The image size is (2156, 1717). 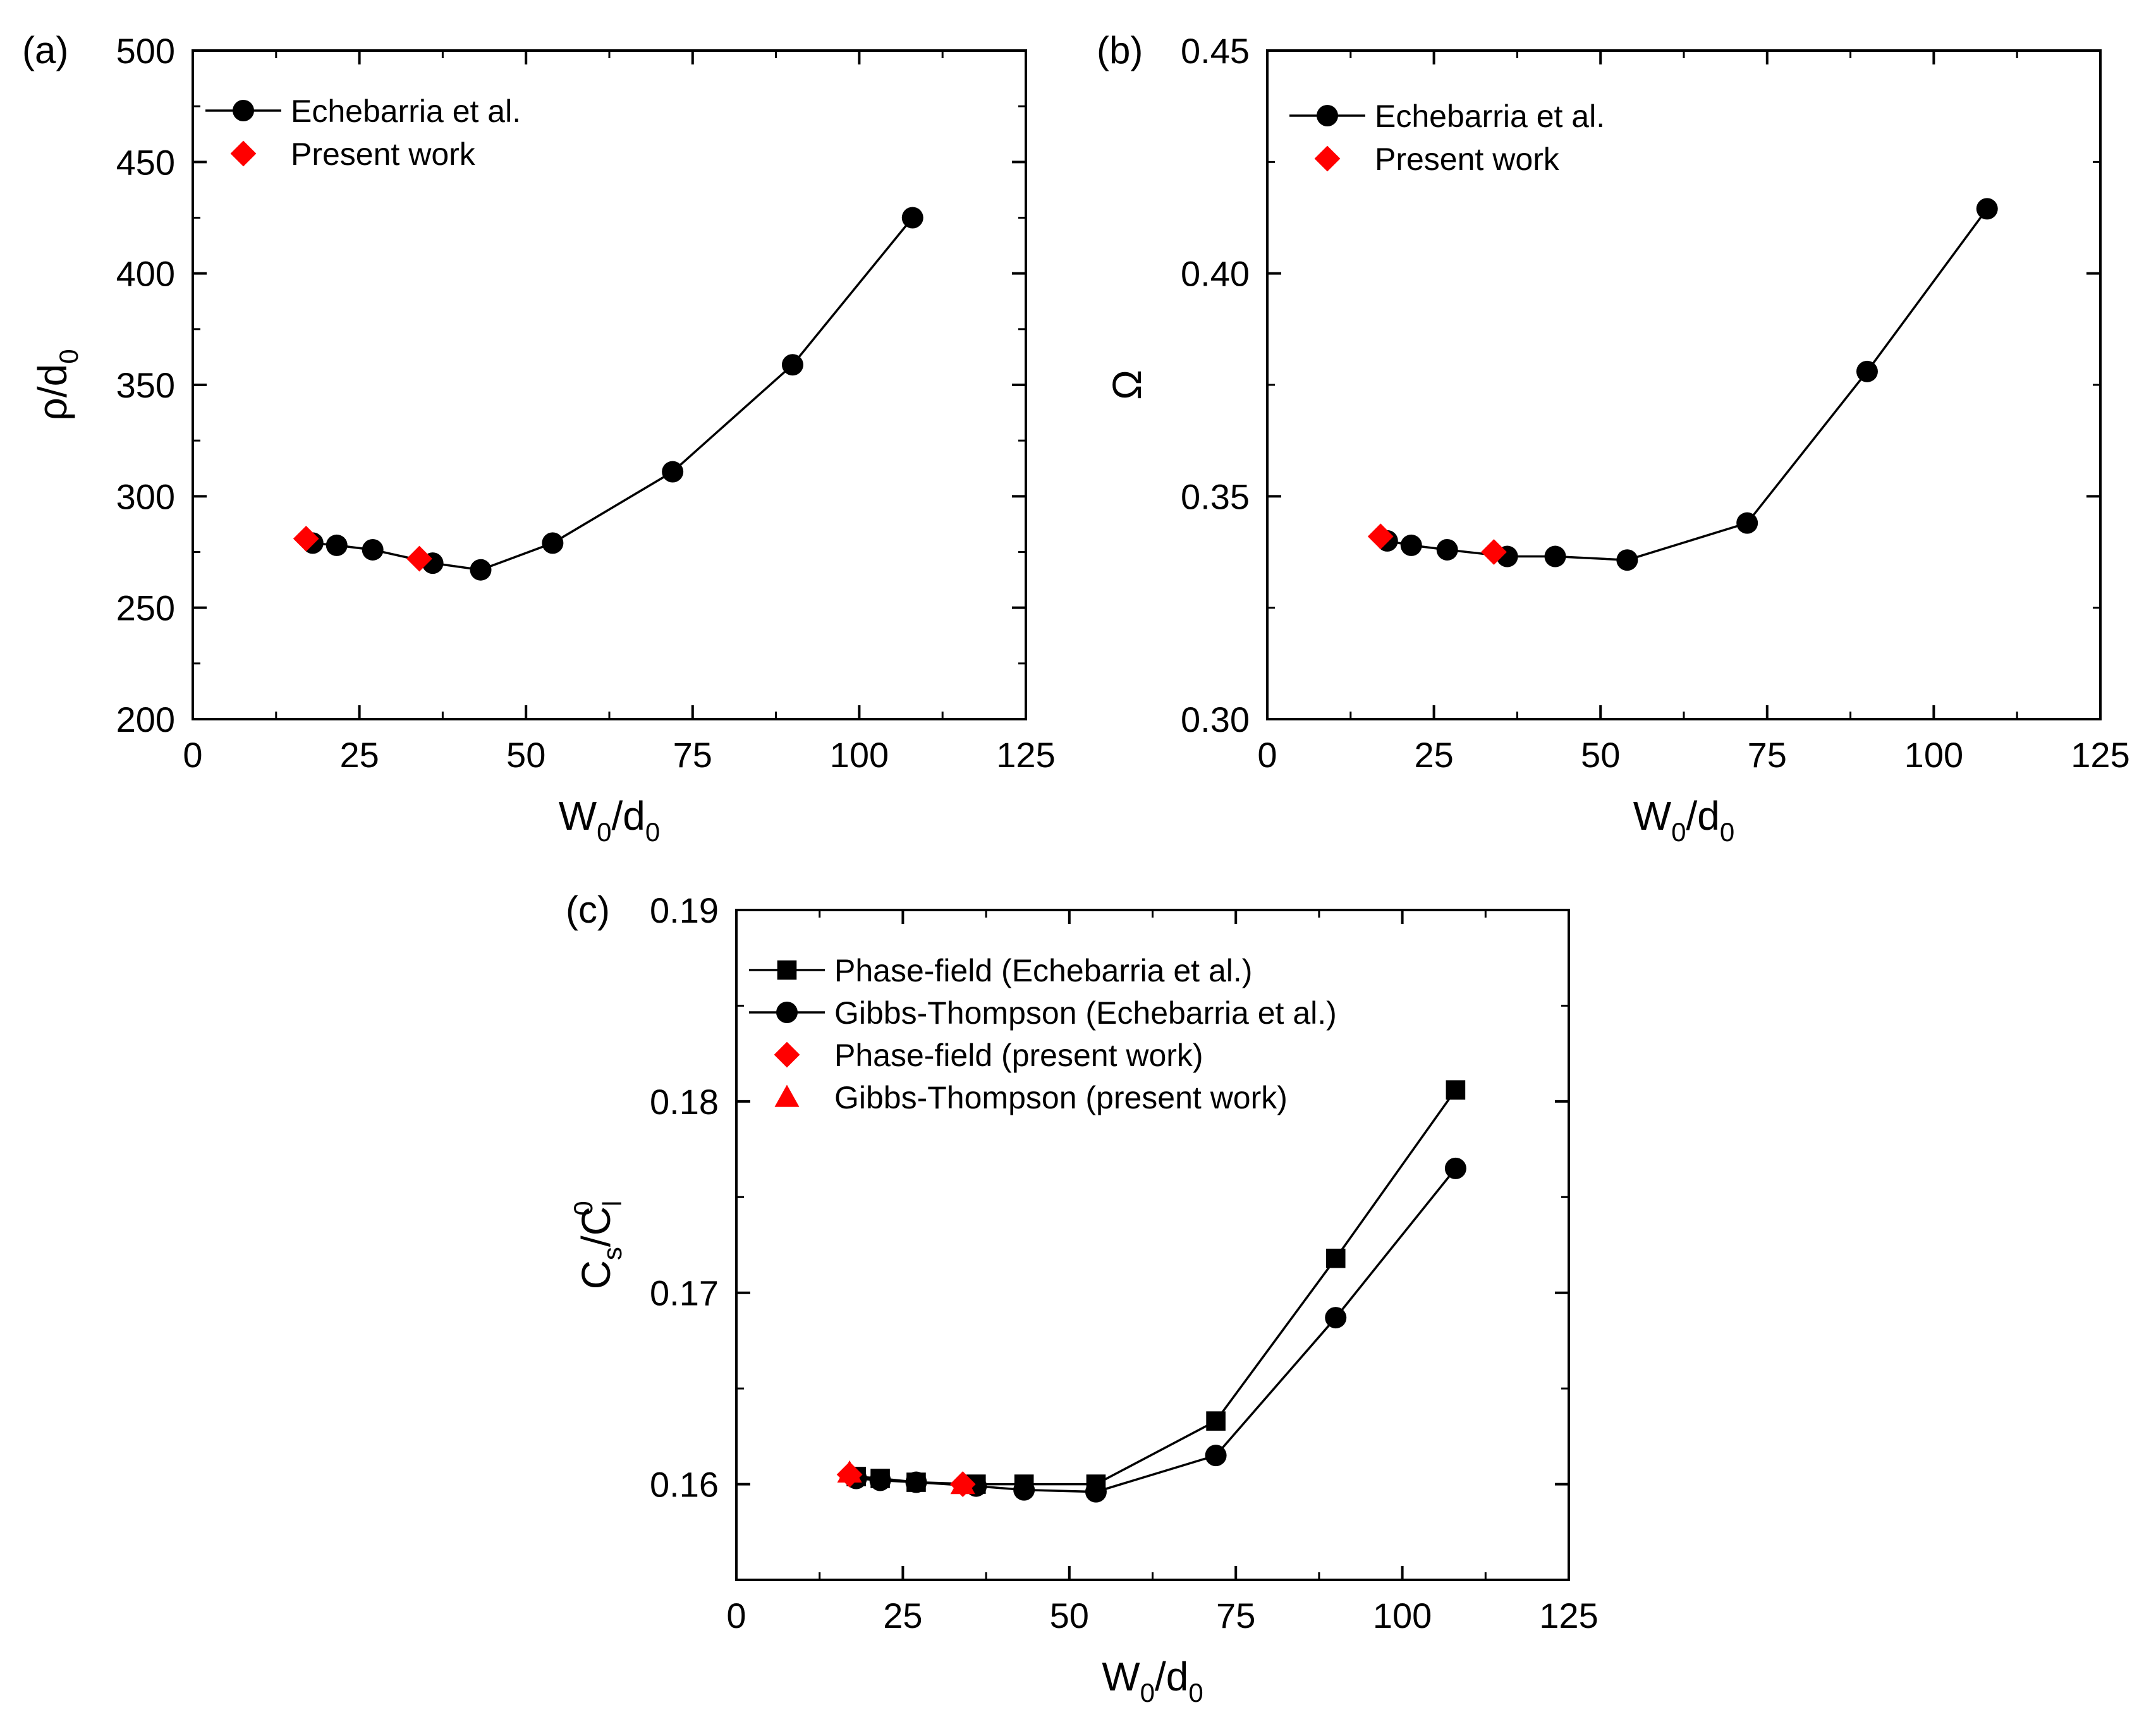 I want to click on y-tick-label: 300, so click(x=145, y=496).